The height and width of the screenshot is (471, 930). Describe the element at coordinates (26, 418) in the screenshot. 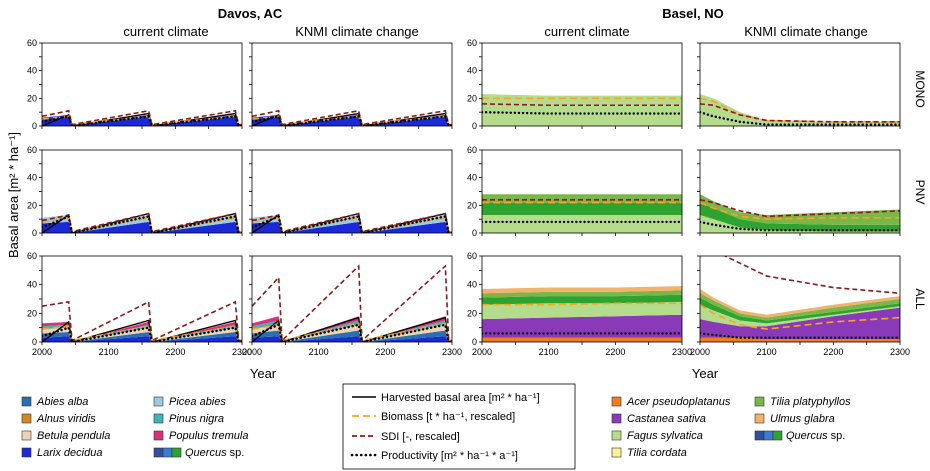

I see `legend-swatch-alnus-viridis` at that location.